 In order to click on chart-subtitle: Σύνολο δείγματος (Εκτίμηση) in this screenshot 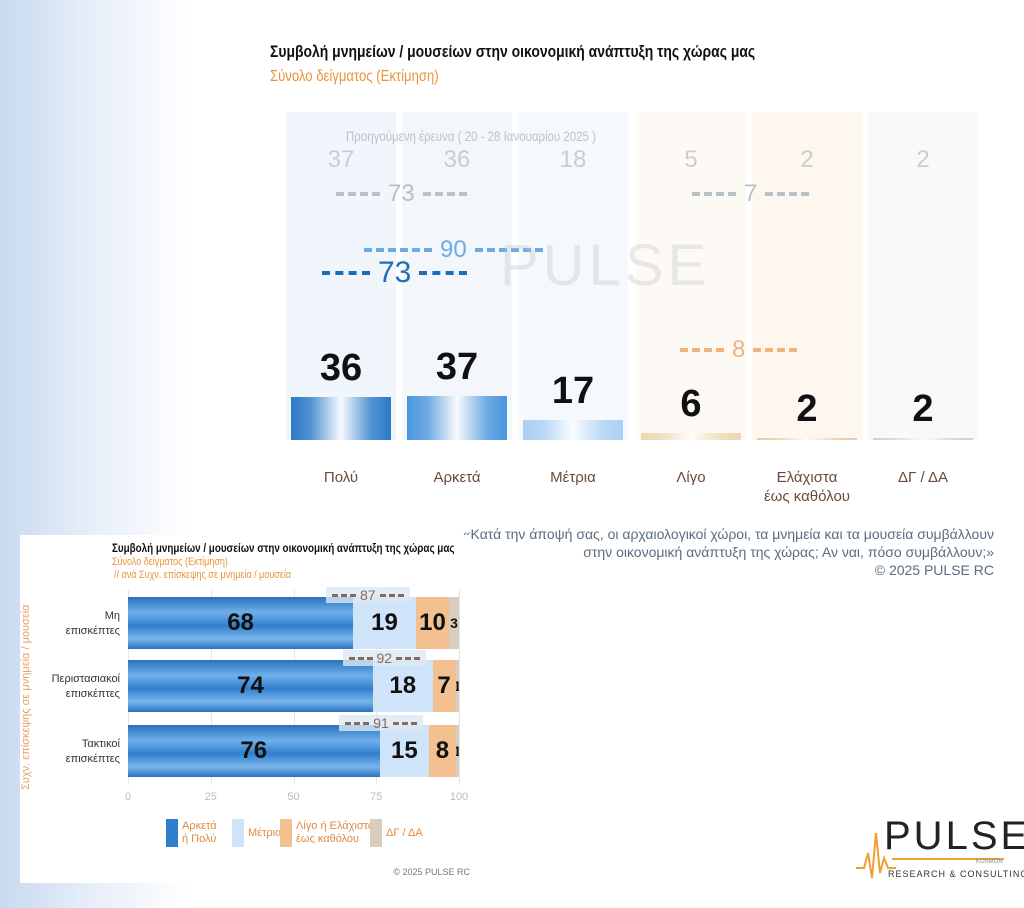, I will do `click(354, 76)`.